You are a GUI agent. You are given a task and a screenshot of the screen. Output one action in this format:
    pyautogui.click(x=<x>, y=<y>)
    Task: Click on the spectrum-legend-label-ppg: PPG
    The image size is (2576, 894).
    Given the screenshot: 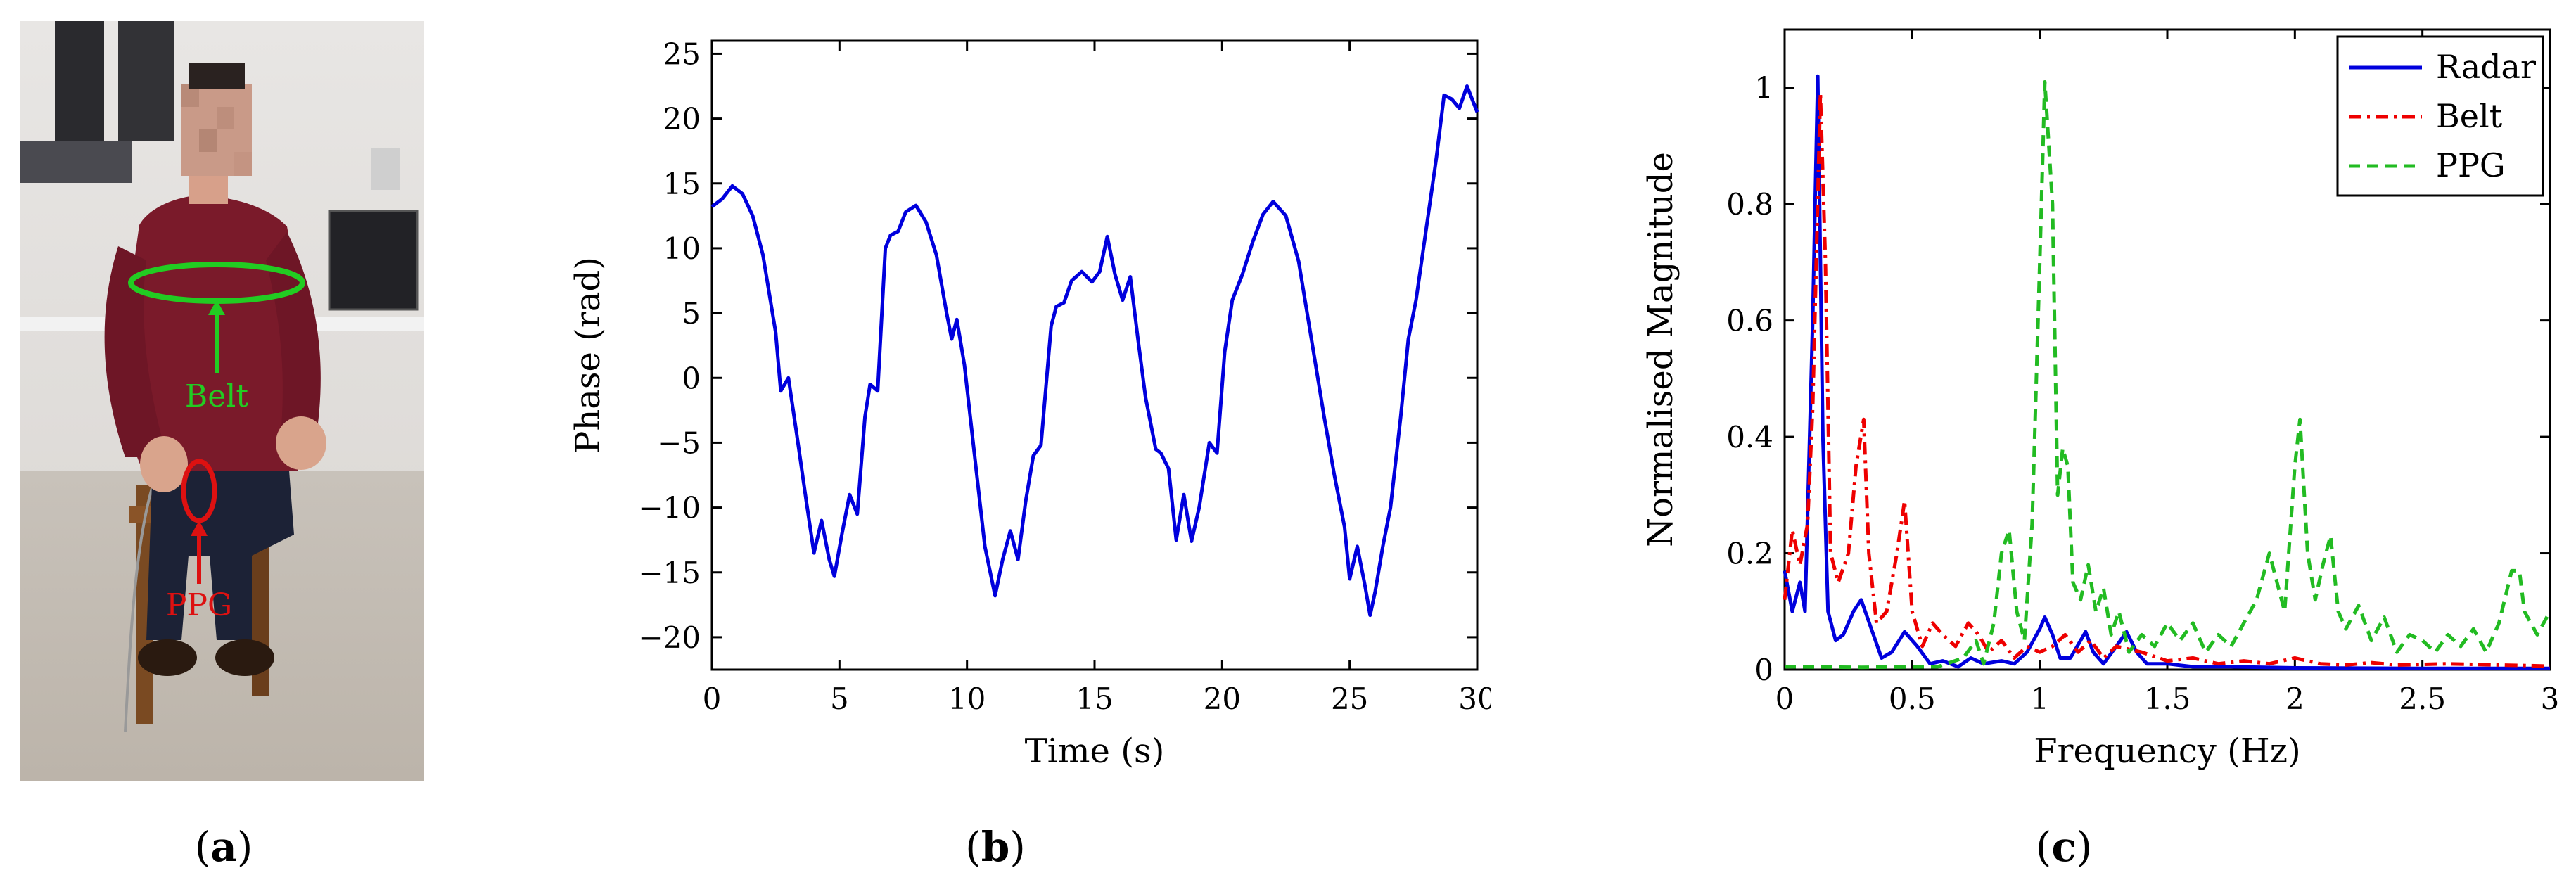 What is the action you would take?
    pyautogui.click(x=2471, y=165)
    